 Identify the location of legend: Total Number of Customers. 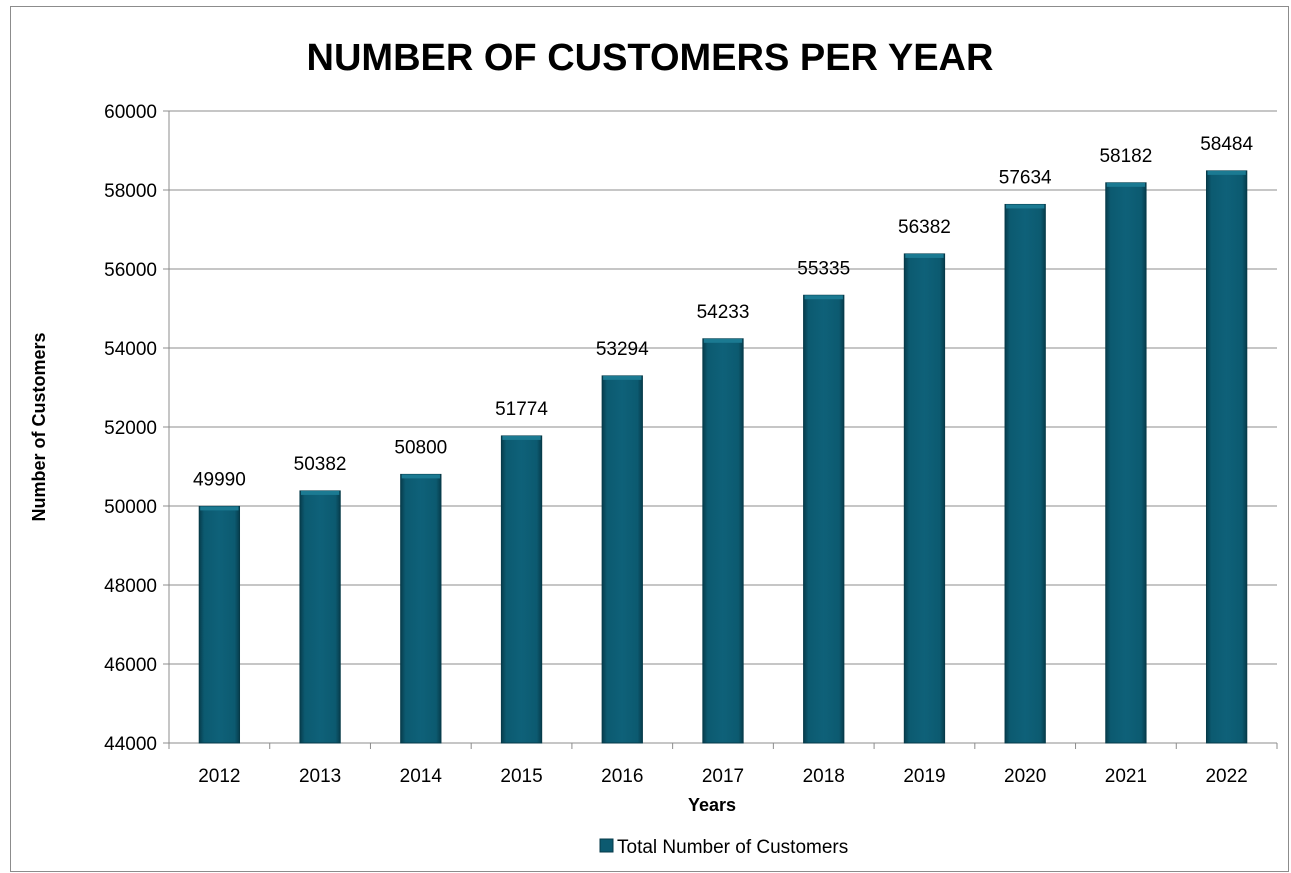
(723, 847).